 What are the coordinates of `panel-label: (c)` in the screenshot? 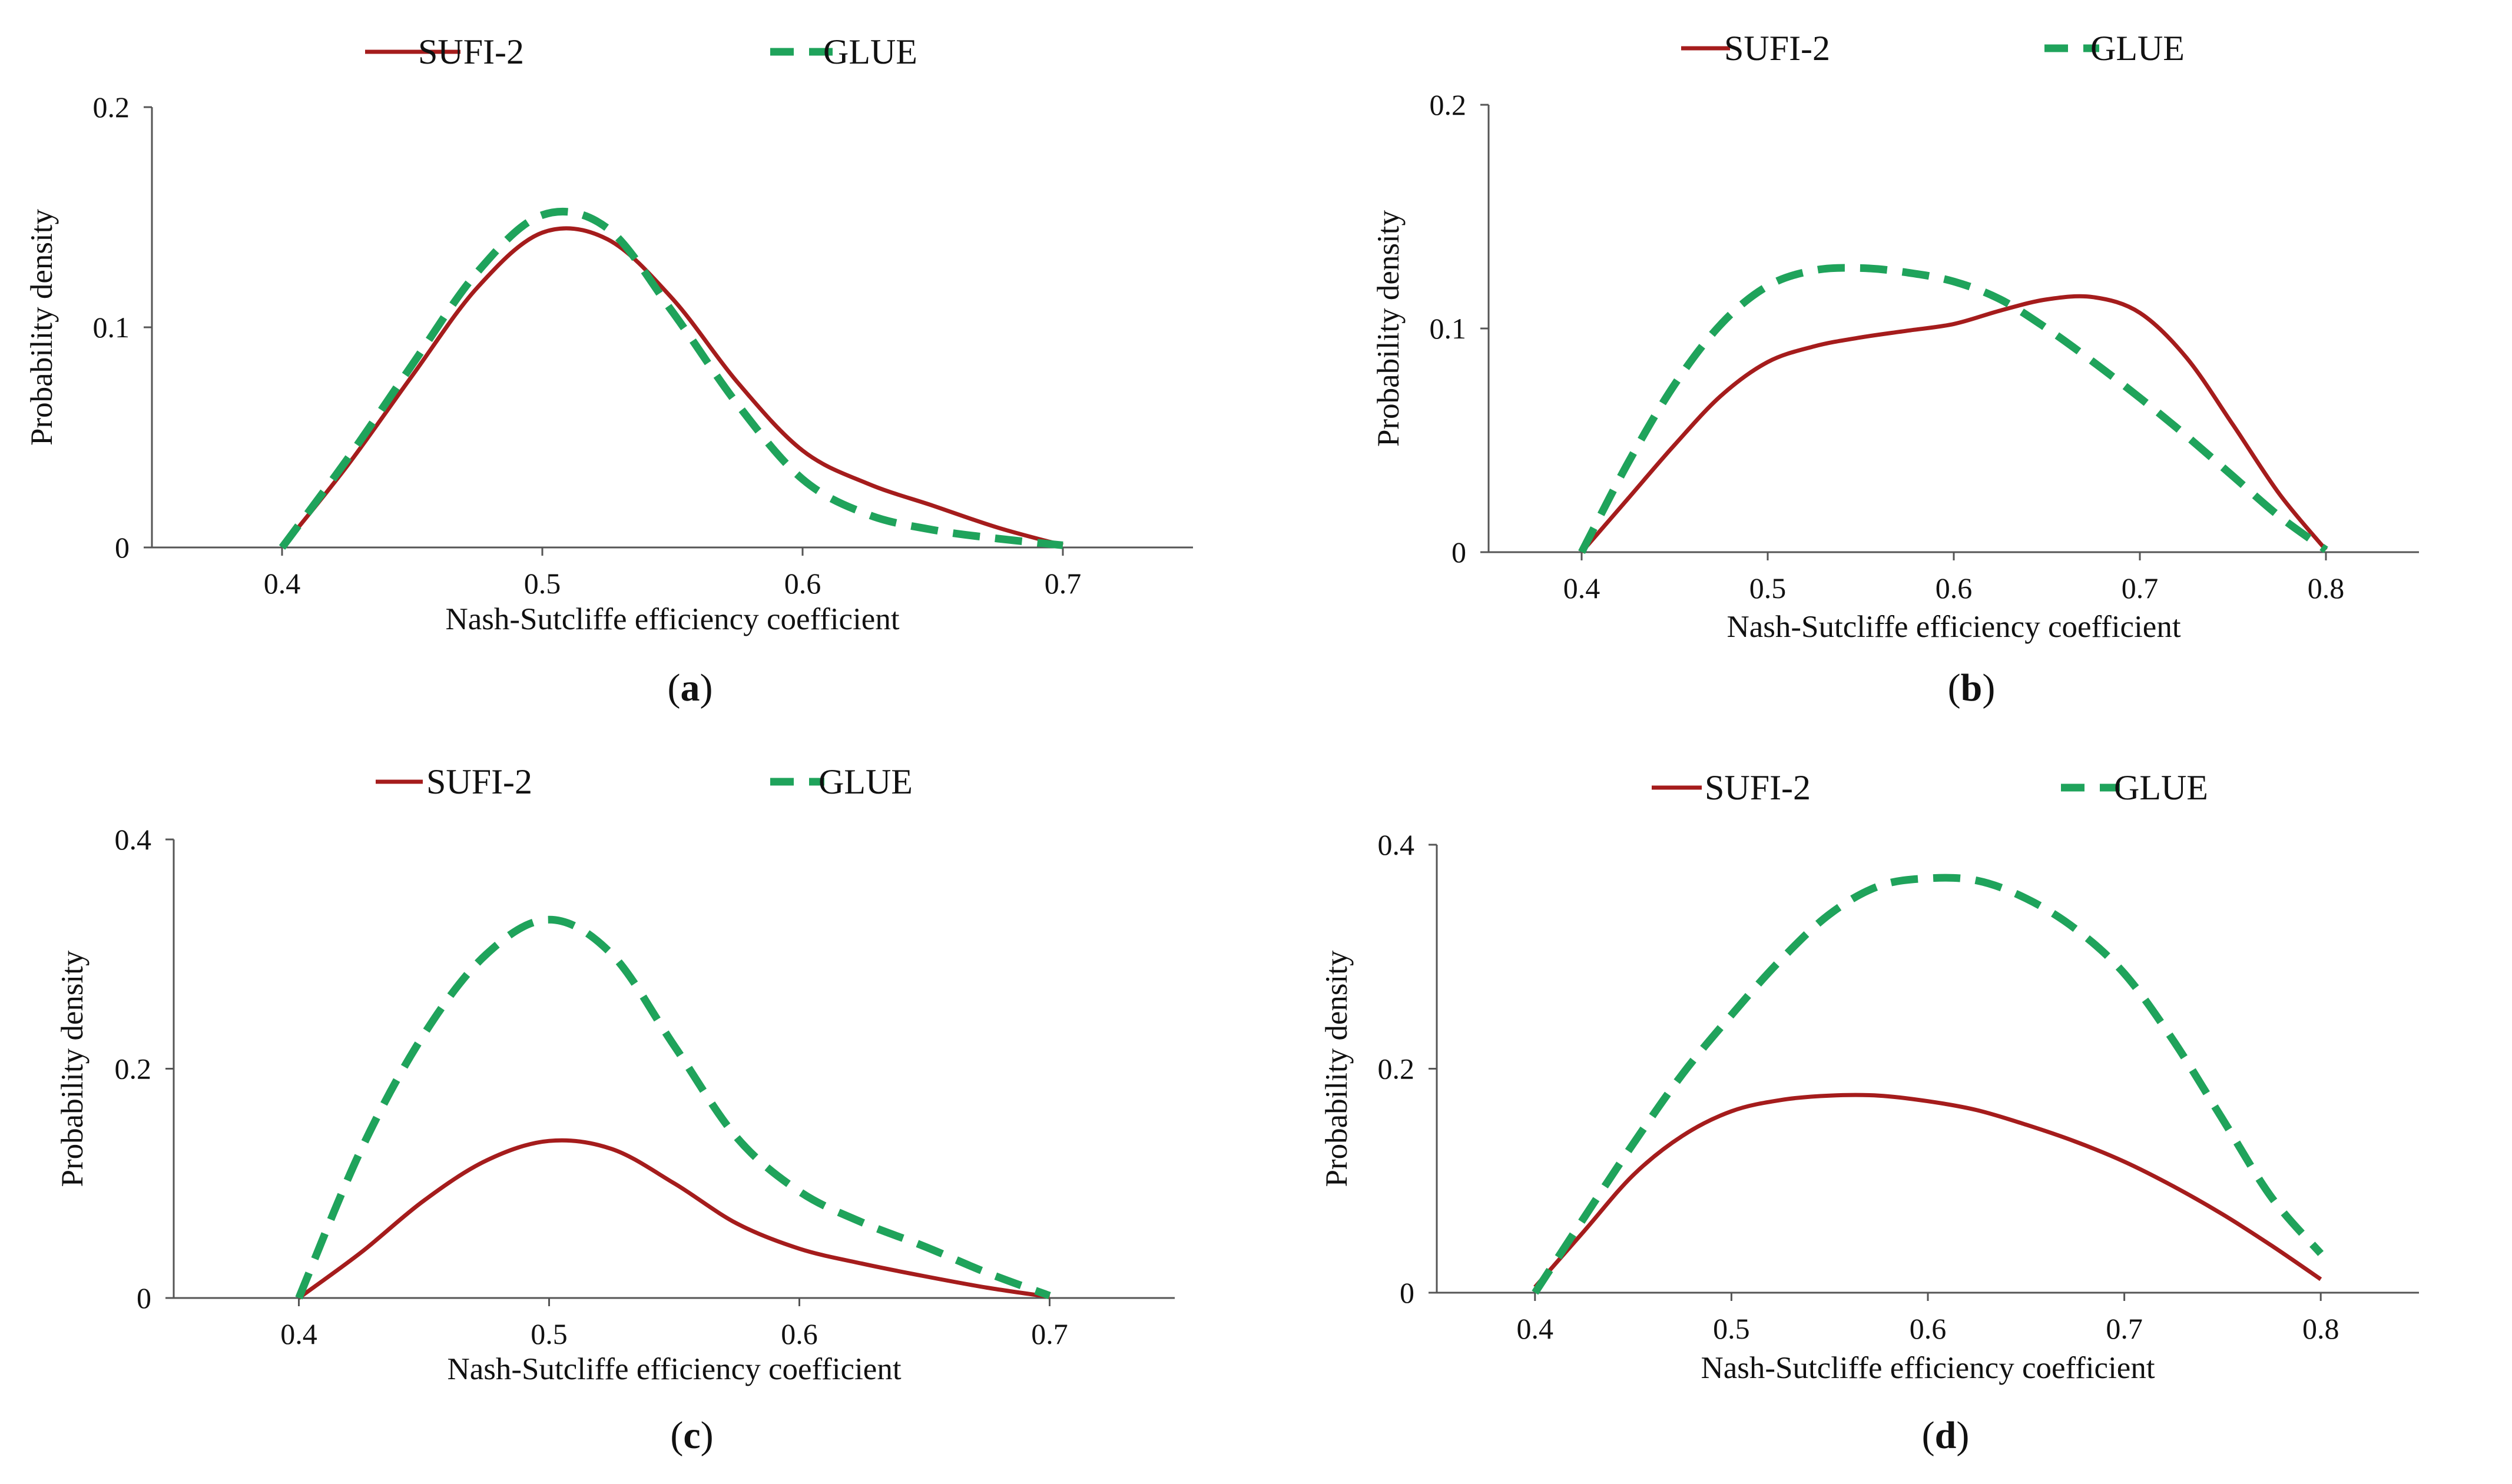 It's located at (691, 1436).